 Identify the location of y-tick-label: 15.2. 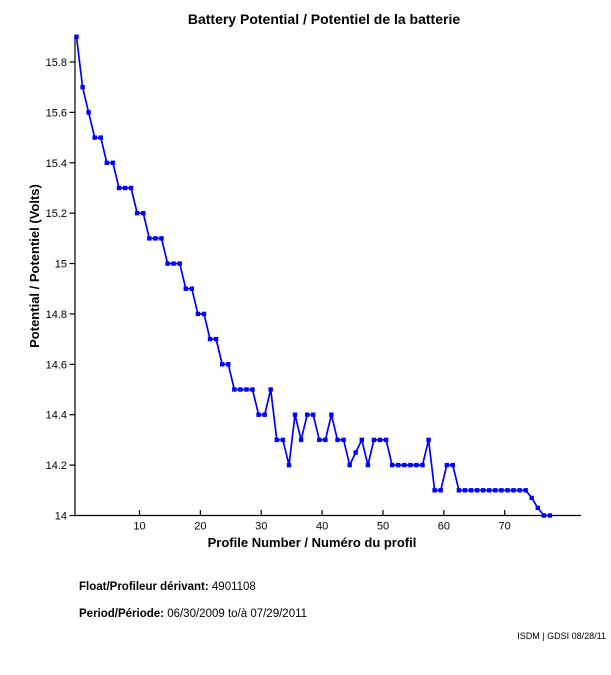
(56, 214).